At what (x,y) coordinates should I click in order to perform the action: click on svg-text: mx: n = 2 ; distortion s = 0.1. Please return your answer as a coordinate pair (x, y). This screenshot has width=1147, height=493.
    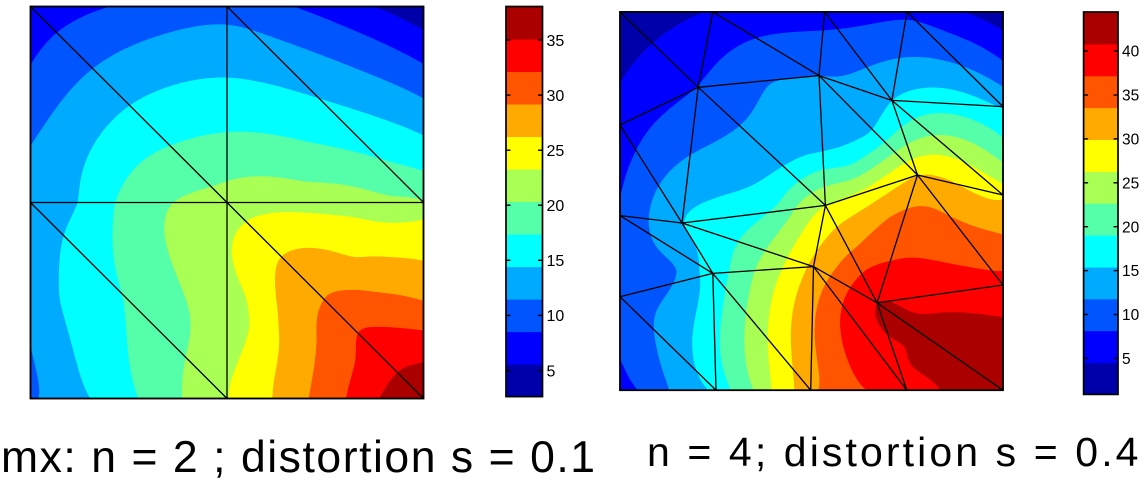
    Looking at the image, I should click on (299, 457).